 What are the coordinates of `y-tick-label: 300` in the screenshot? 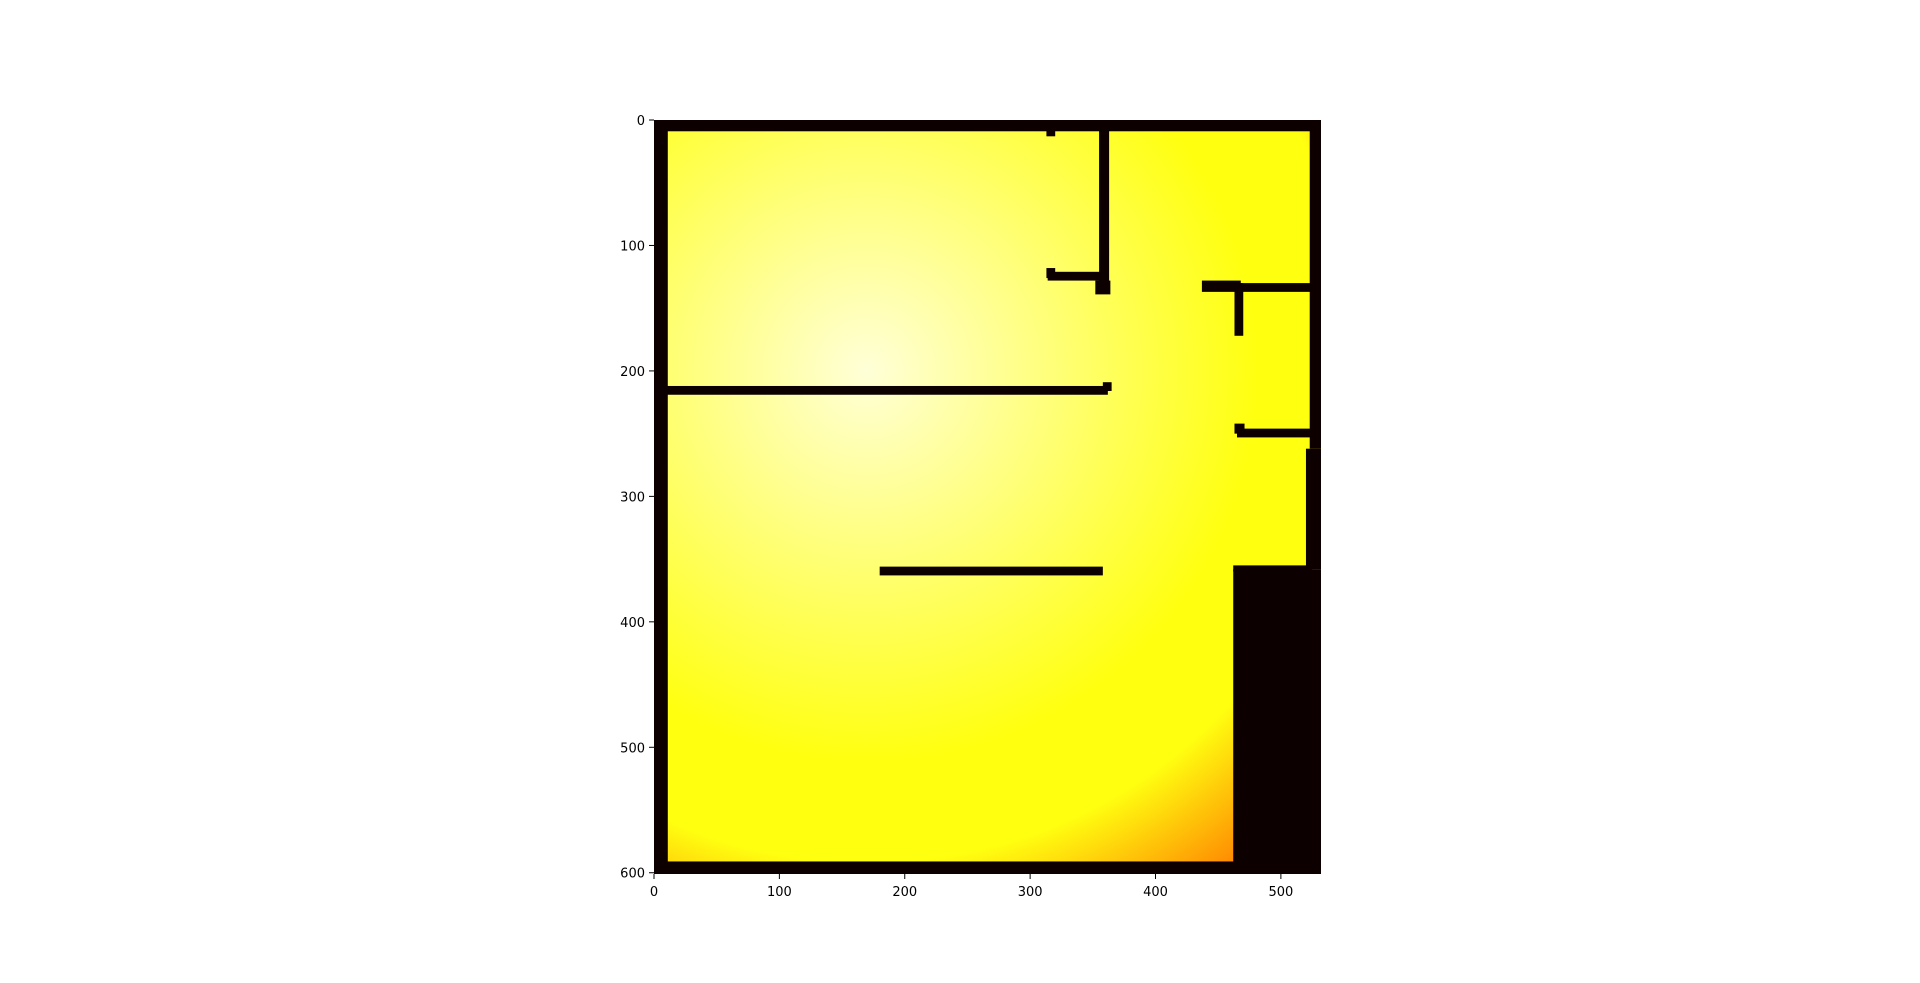 It's located at (632, 497).